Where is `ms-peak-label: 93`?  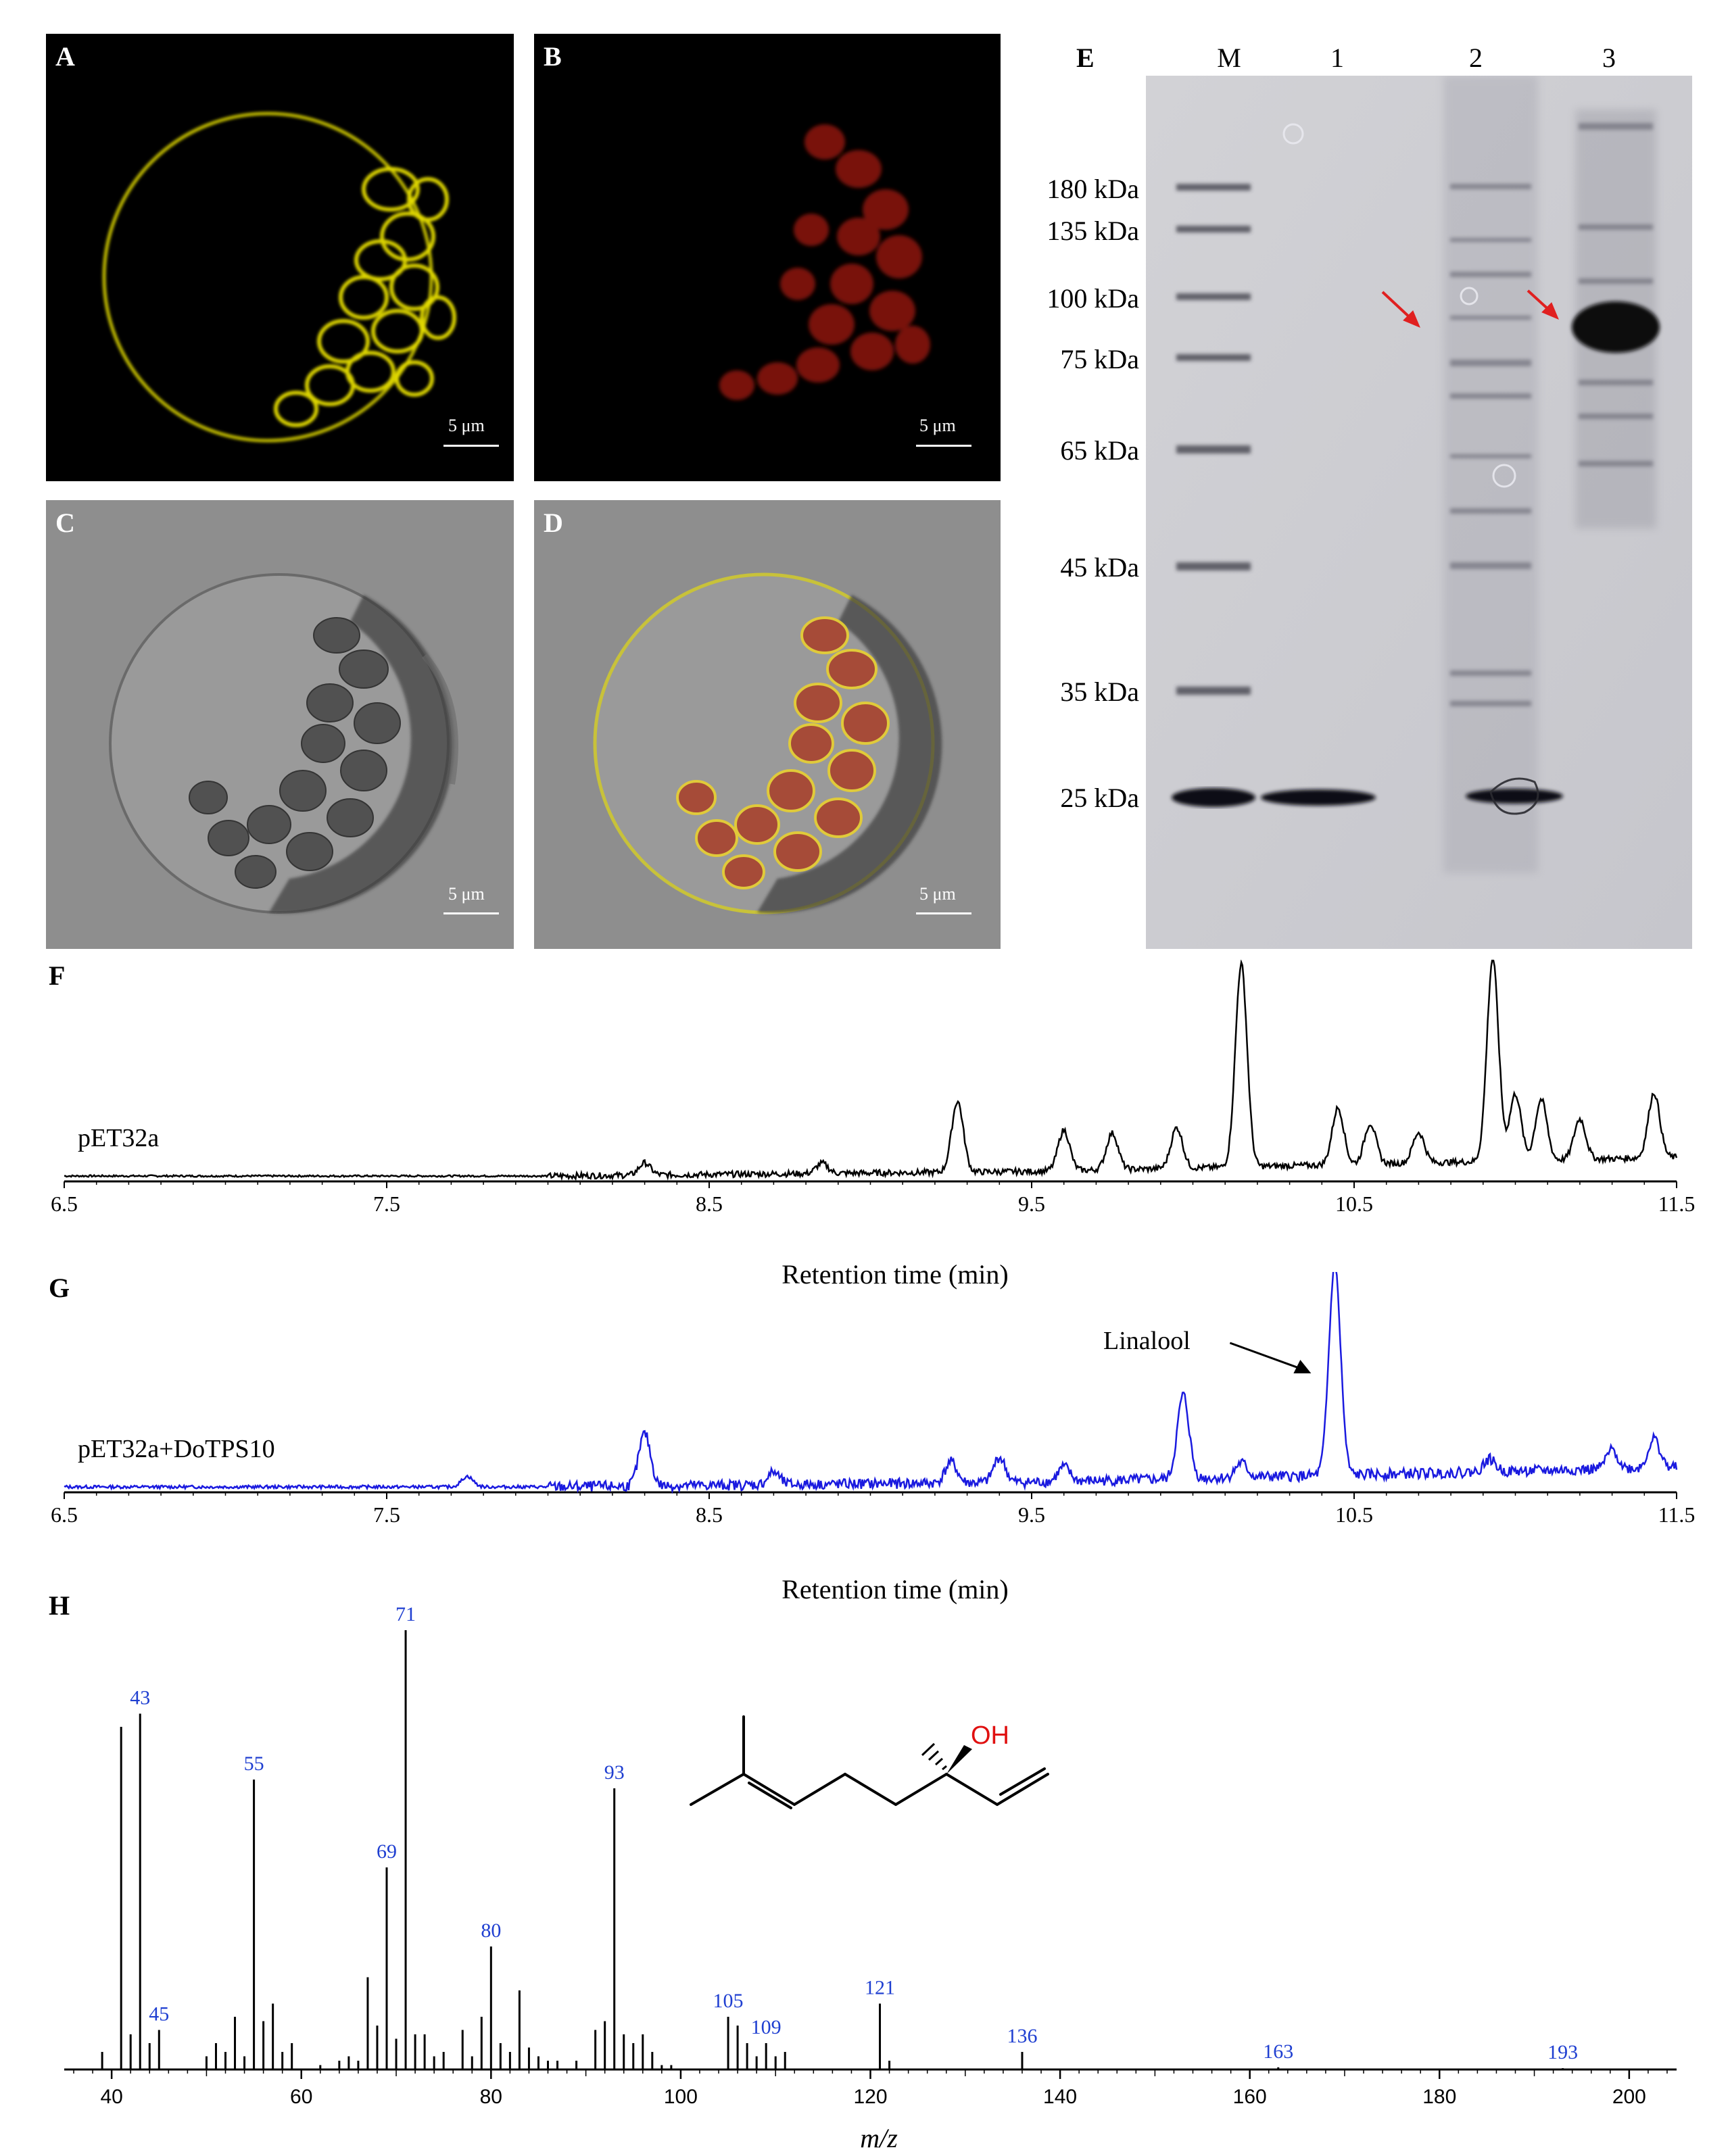
ms-peak-label: 93 is located at coordinates (614, 1772).